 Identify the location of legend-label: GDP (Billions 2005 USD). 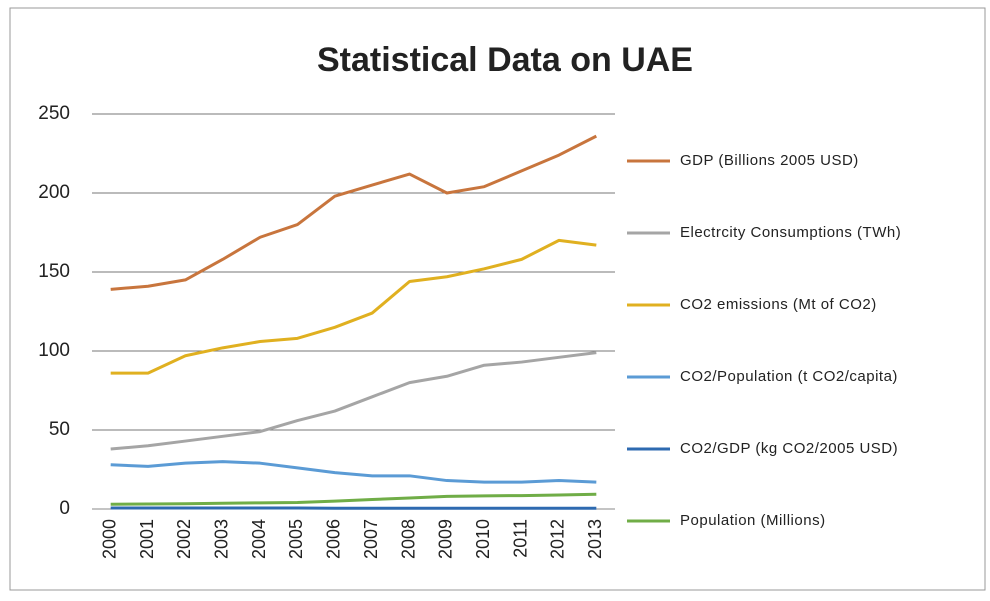
(769, 160).